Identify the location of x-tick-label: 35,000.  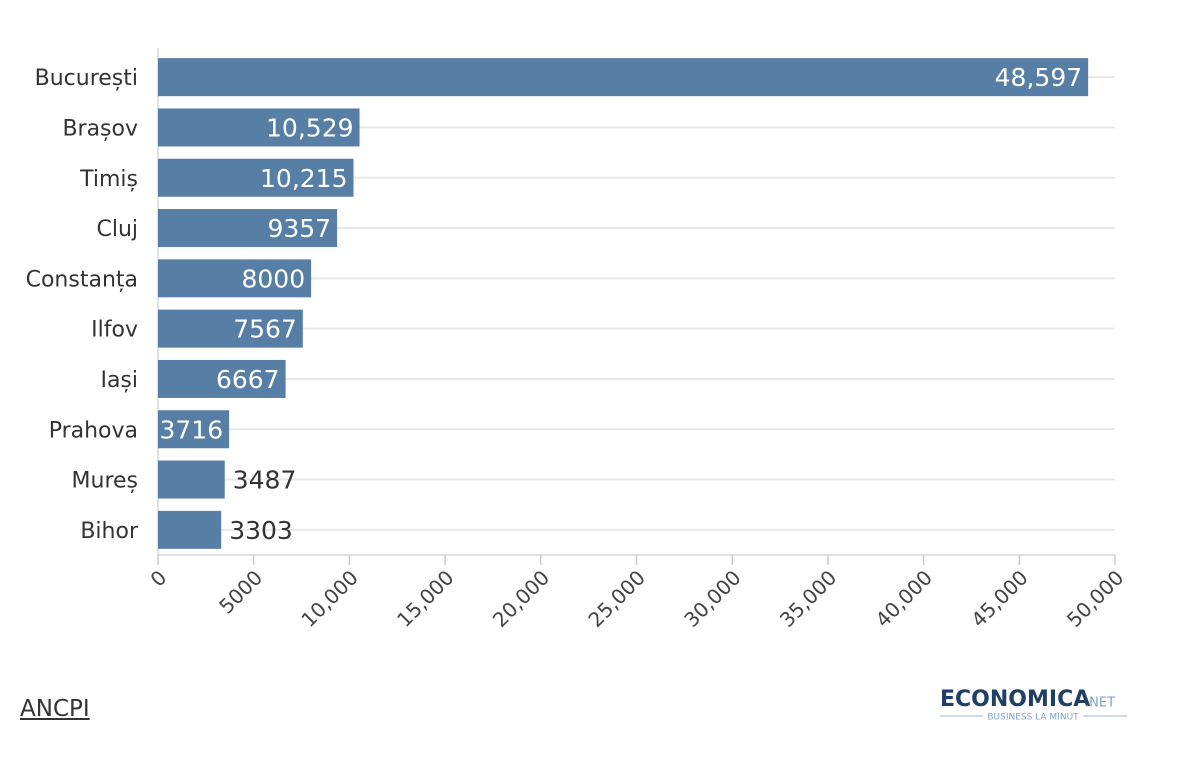
(808, 598).